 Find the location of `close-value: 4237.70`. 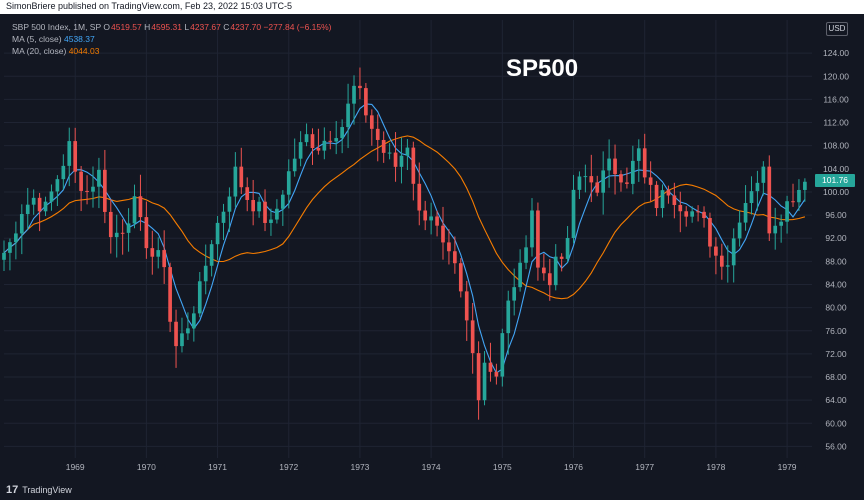

close-value: 4237.70 is located at coordinates (246, 27).